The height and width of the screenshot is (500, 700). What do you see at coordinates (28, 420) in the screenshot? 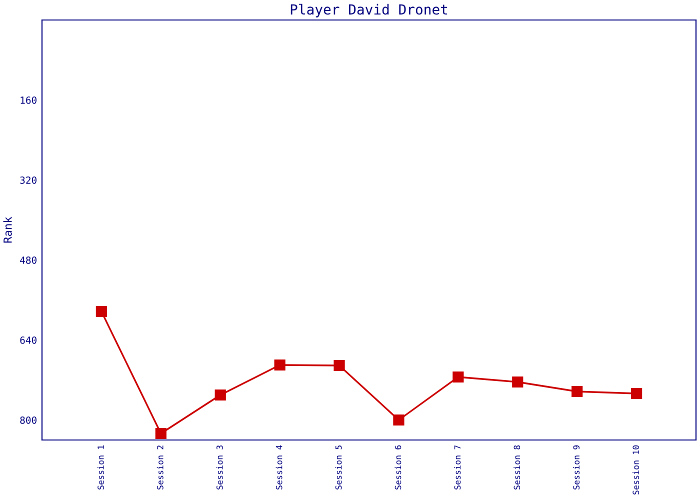
I see `y-tick-label: 800` at bounding box center [28, 420].